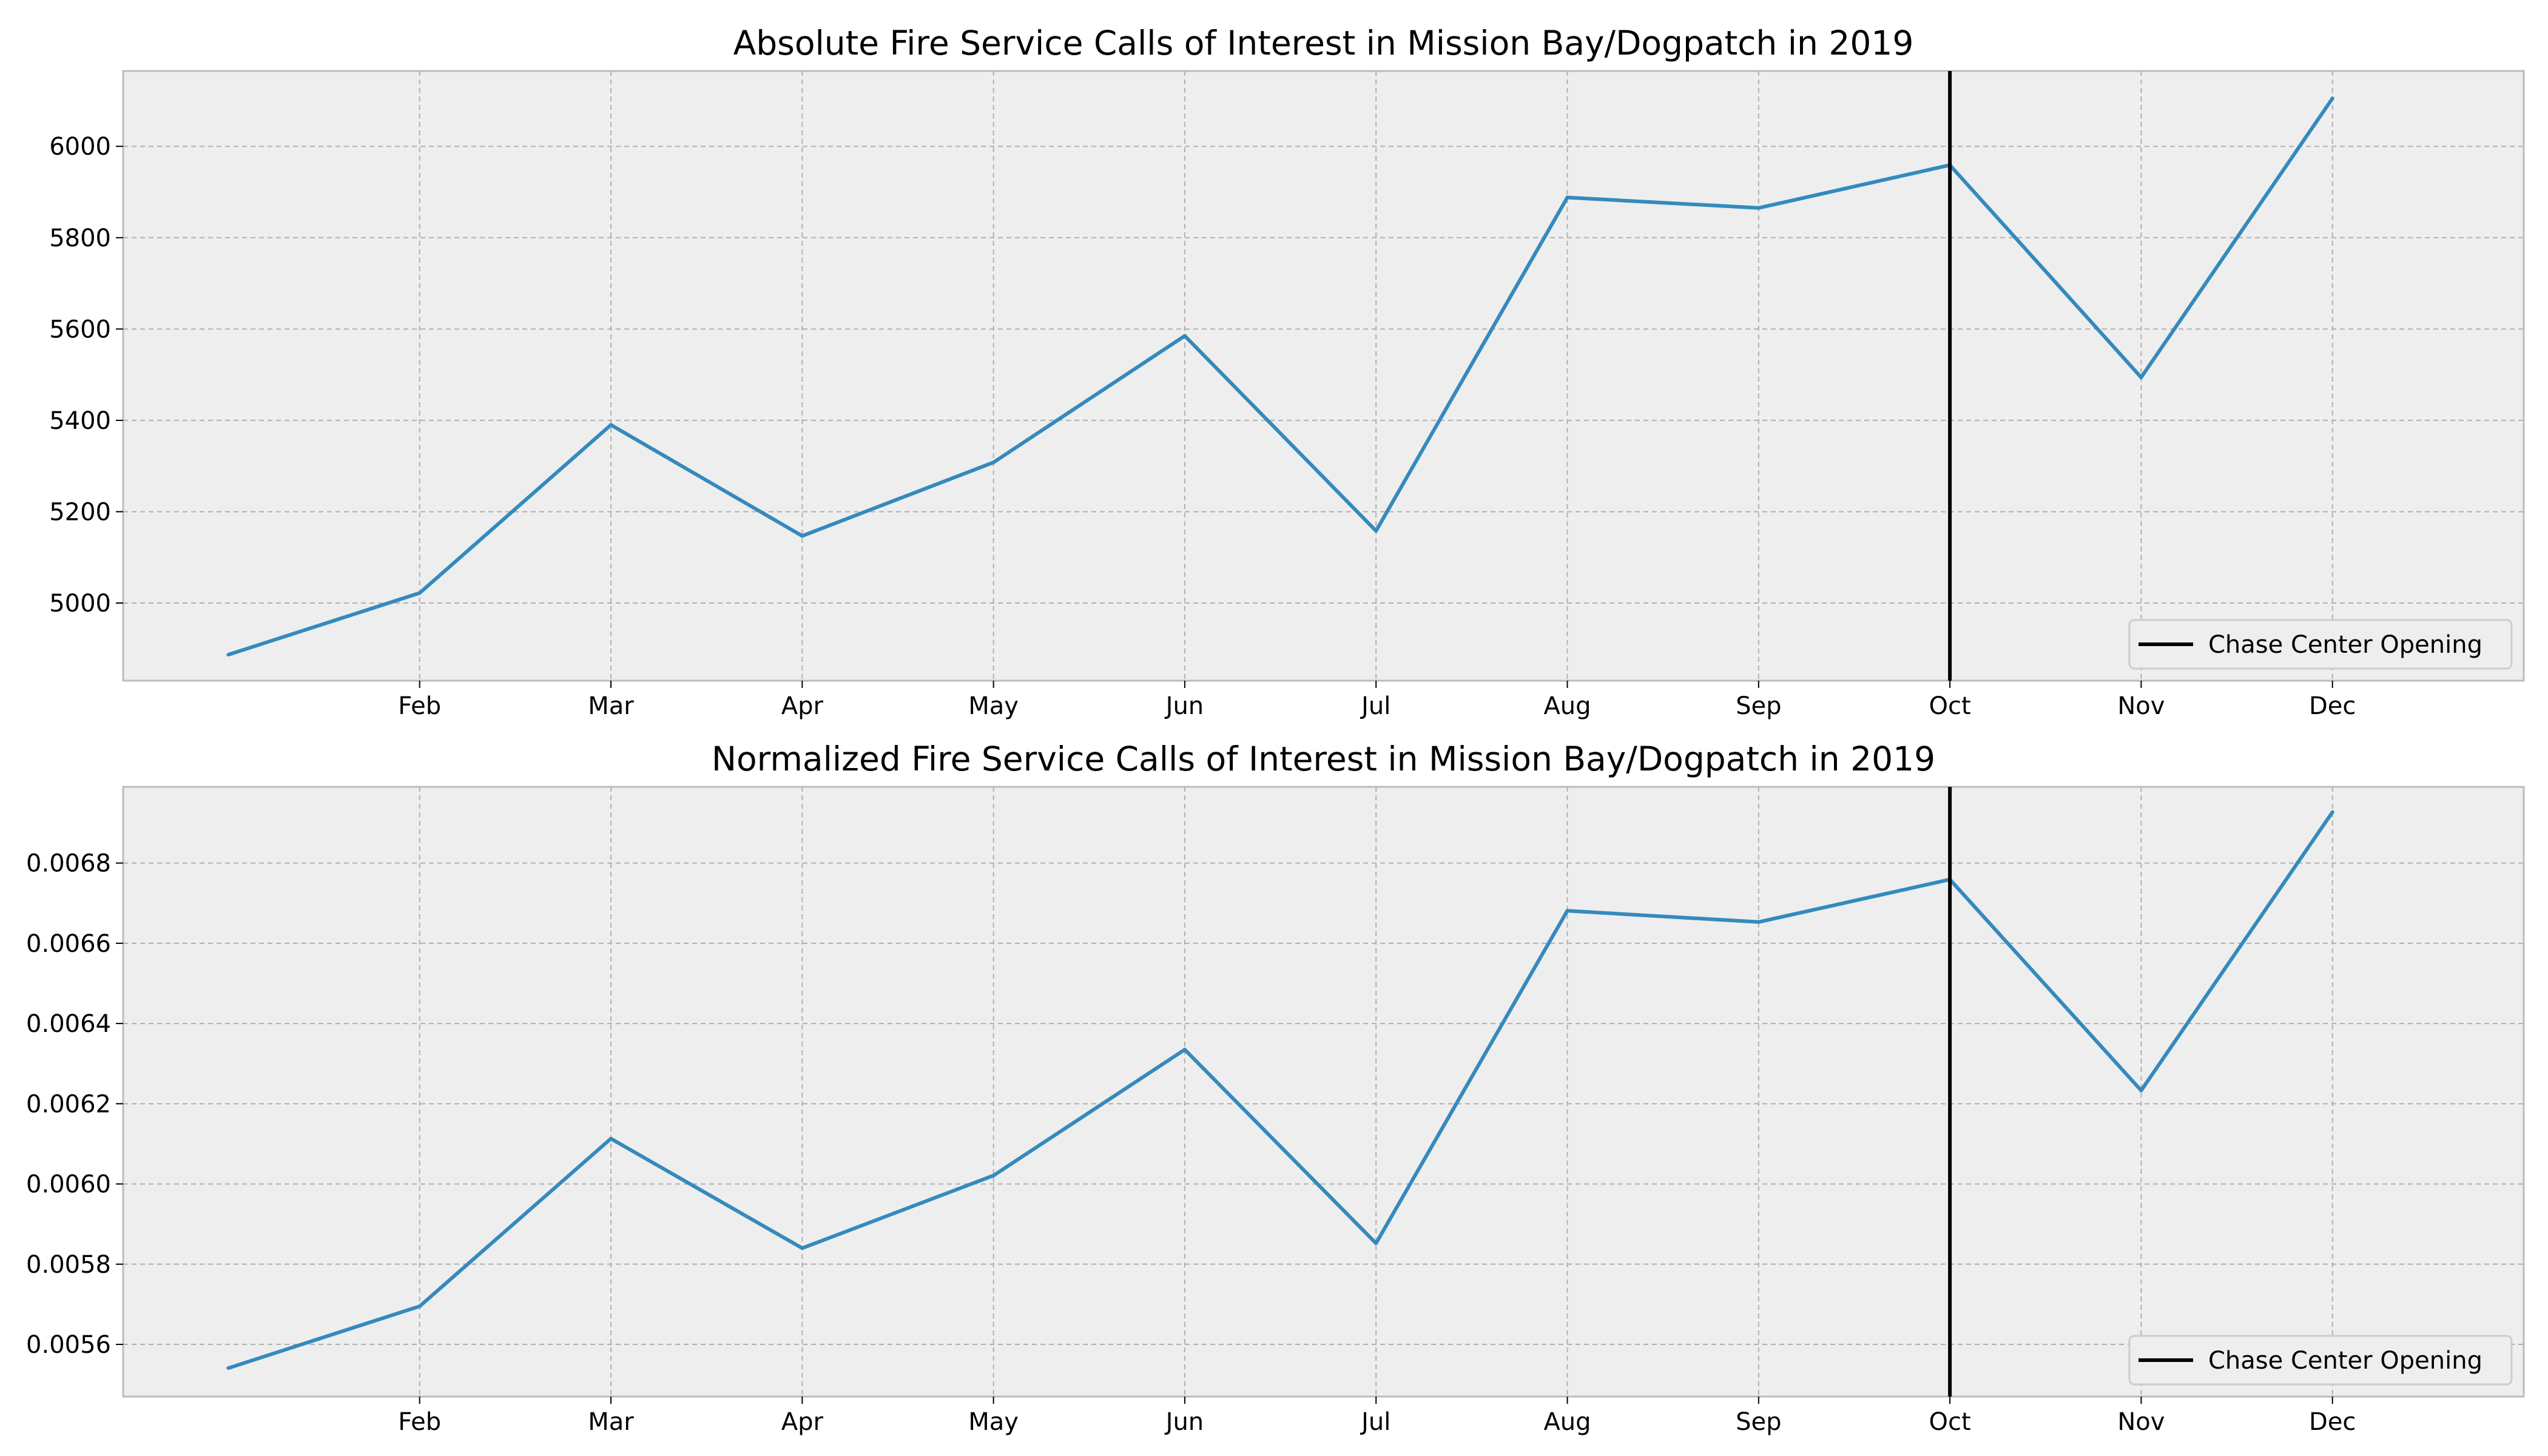  Describe the element at coordinates (80, 512) in the screenshot. I see `y-tick-label: 5200` at that location.